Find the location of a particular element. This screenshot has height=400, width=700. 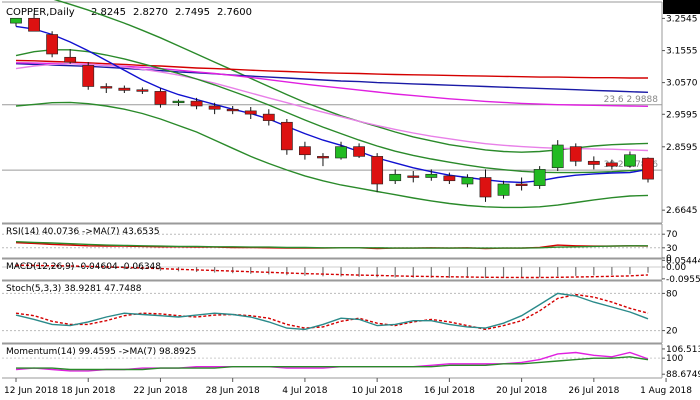

x-tick-label: 20 Jul 2018 is located at coordinates (521, 391).